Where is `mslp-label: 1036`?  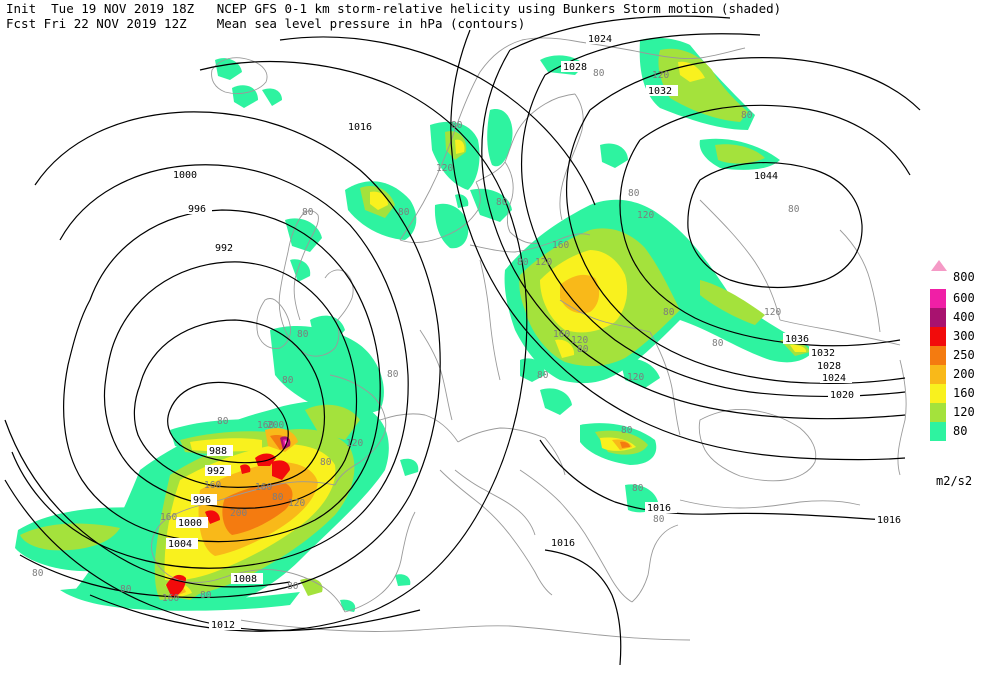
mslp-label: 1036 is located at coordinates (797, 339).